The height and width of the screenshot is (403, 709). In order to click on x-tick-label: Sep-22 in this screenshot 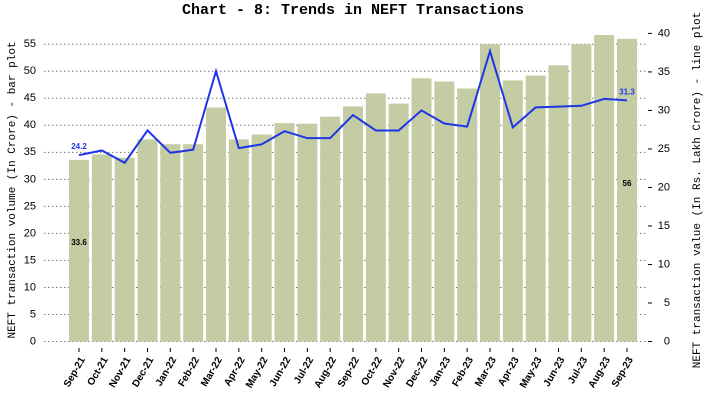, I will do `click(349, 372)`.